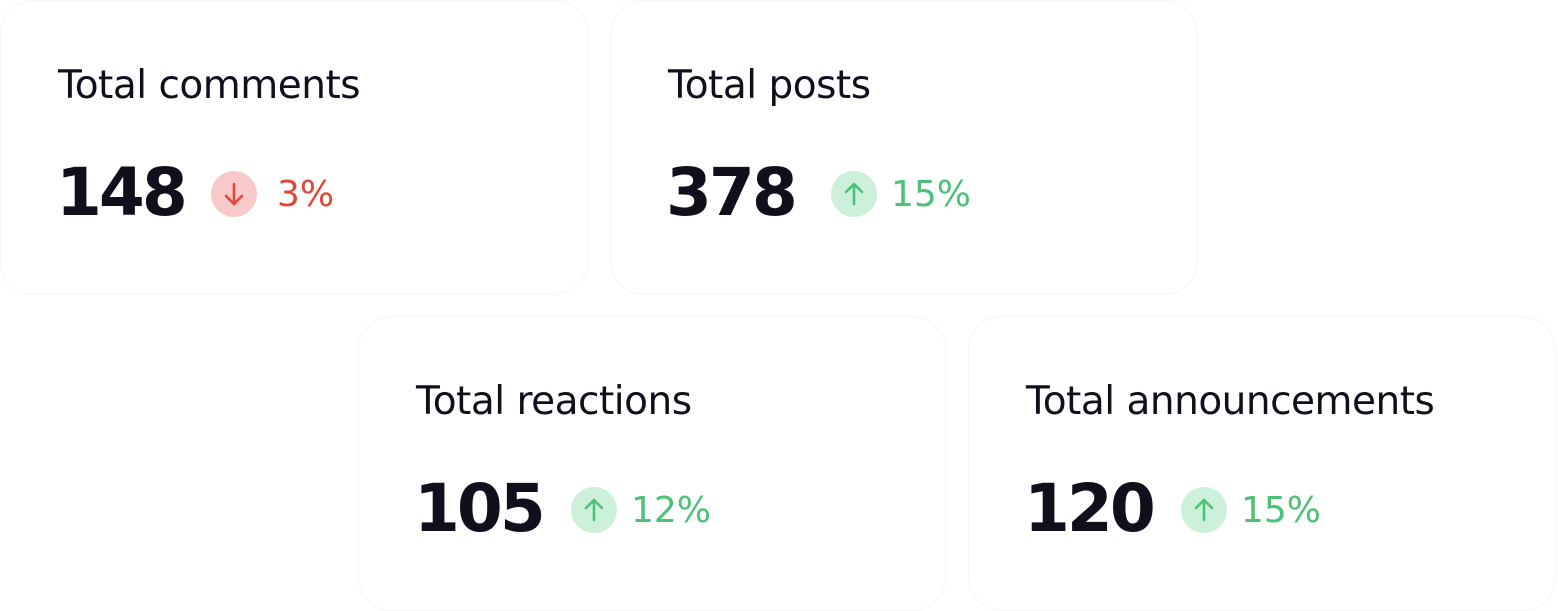 Image resolution: width=1558 pixels, height=611 pixels. I want to click on change-label: 3%, so click(306, 194).